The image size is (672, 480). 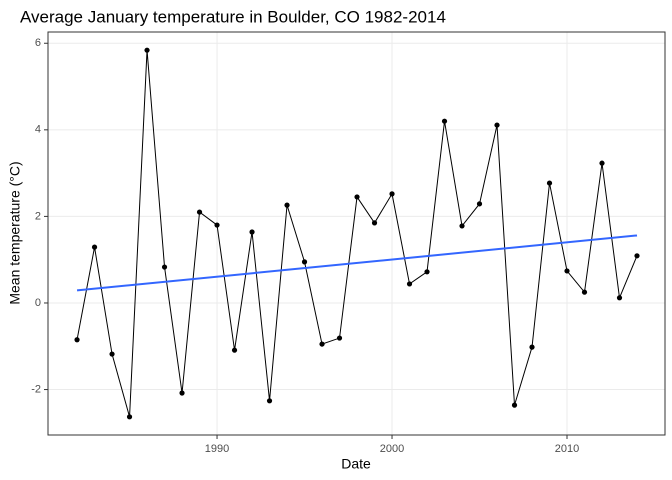 I want to click on y-axis-title: Mean temperature (°C), so click(x=15, y=232).